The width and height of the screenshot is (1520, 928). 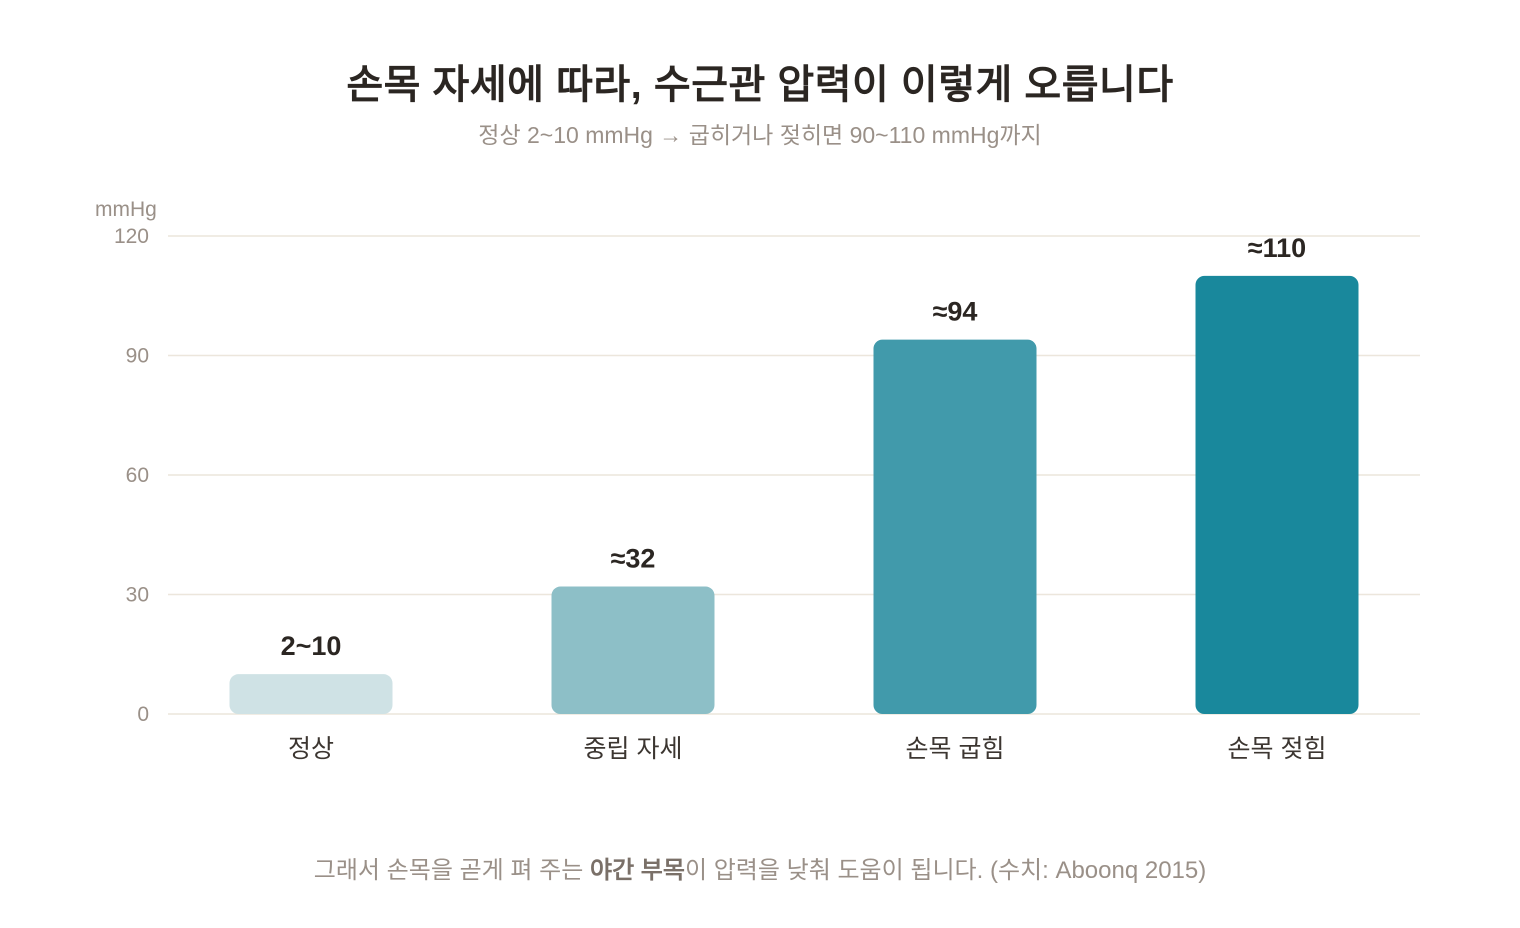 What do you see at coordinates (137, 356) in the screenshot?
I see `y-tick-label: 90` at bounding box center [137, 356].